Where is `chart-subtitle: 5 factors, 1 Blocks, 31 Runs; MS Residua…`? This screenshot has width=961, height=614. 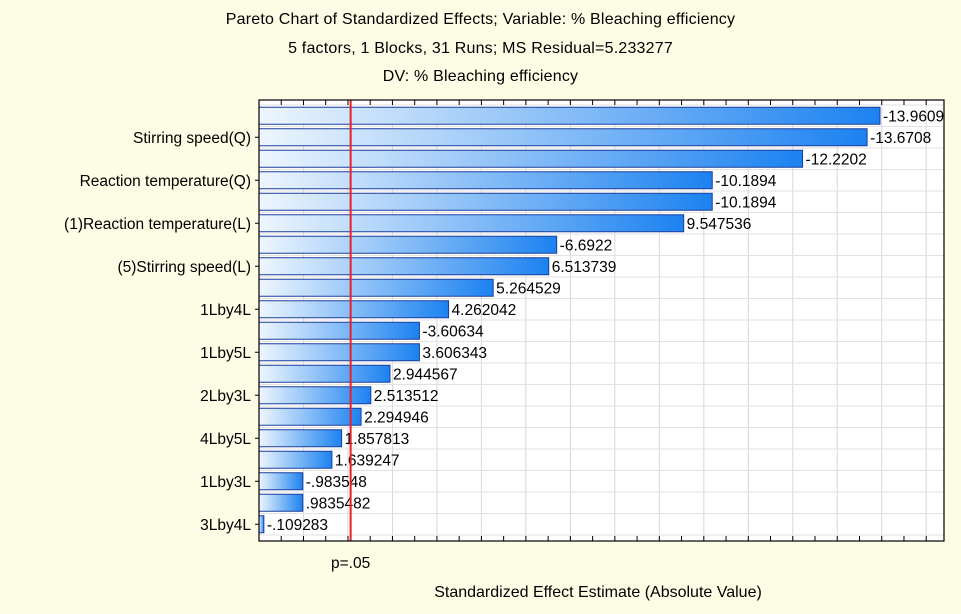
chart-subtitle: 5 factors, 1 Blocks, 31 Runs; MS Residua… is located at coordinates (480, 48).